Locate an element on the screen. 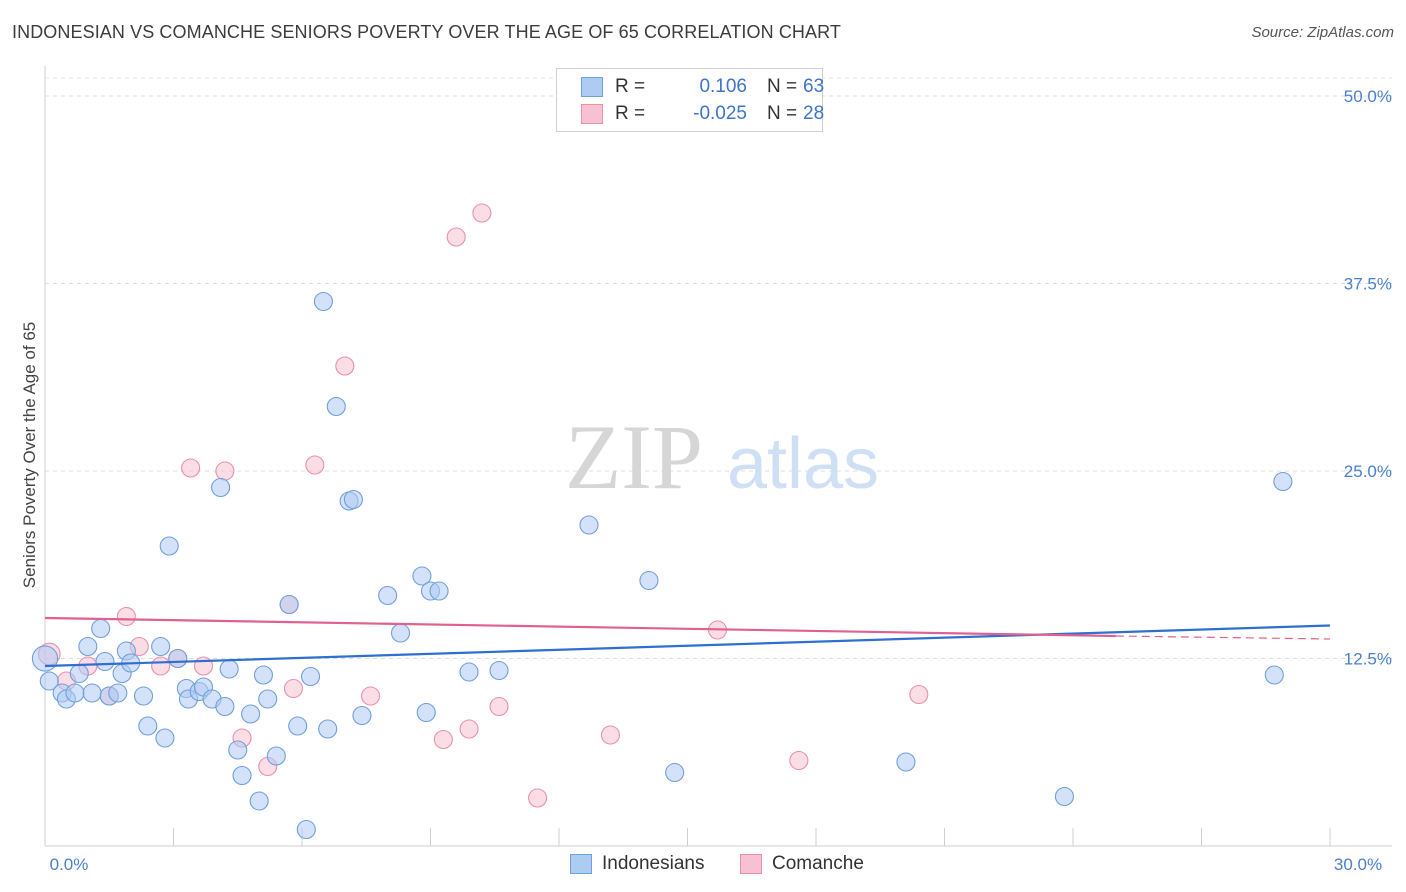  bottom-legend-swatch-blue is located at coordinates (581, 864).